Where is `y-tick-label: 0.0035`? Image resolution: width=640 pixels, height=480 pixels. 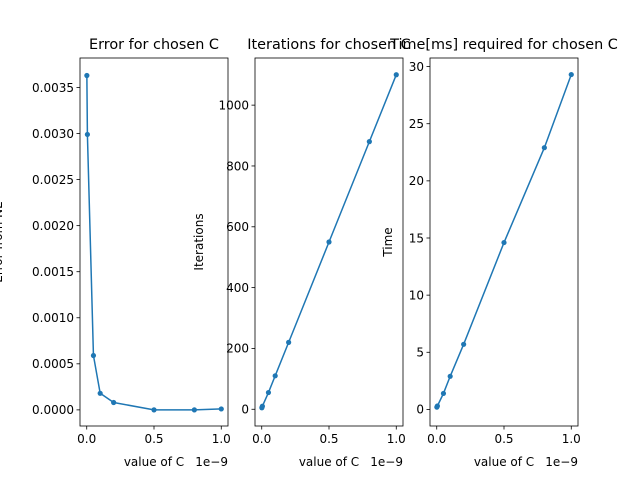
y-tick-label: 0.0035 is located at coordinates (53, 88).